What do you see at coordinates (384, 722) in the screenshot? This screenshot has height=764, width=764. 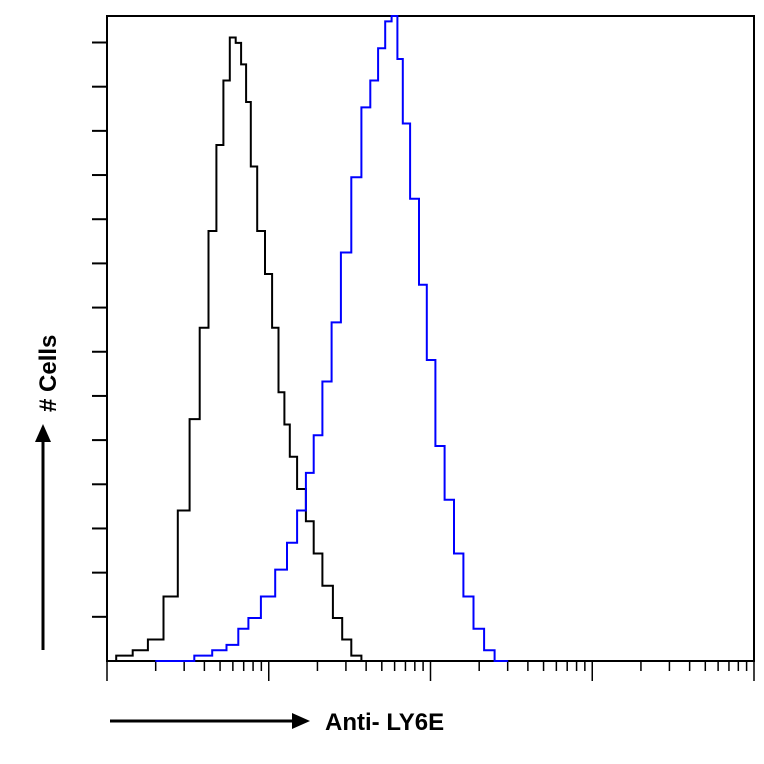 I see `x-axis-title: Anti- LY6E` at bounding box center [384, 722].